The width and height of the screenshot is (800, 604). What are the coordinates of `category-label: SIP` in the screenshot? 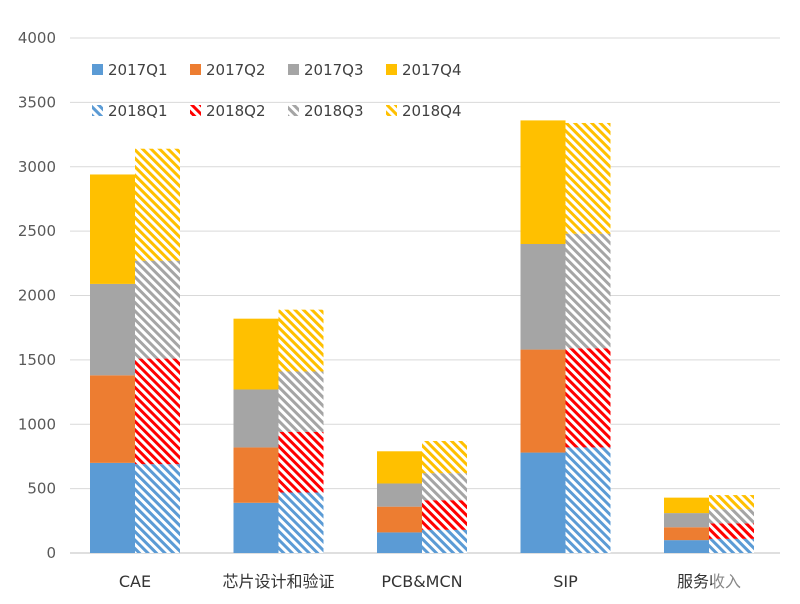 It's located at (565, 581).